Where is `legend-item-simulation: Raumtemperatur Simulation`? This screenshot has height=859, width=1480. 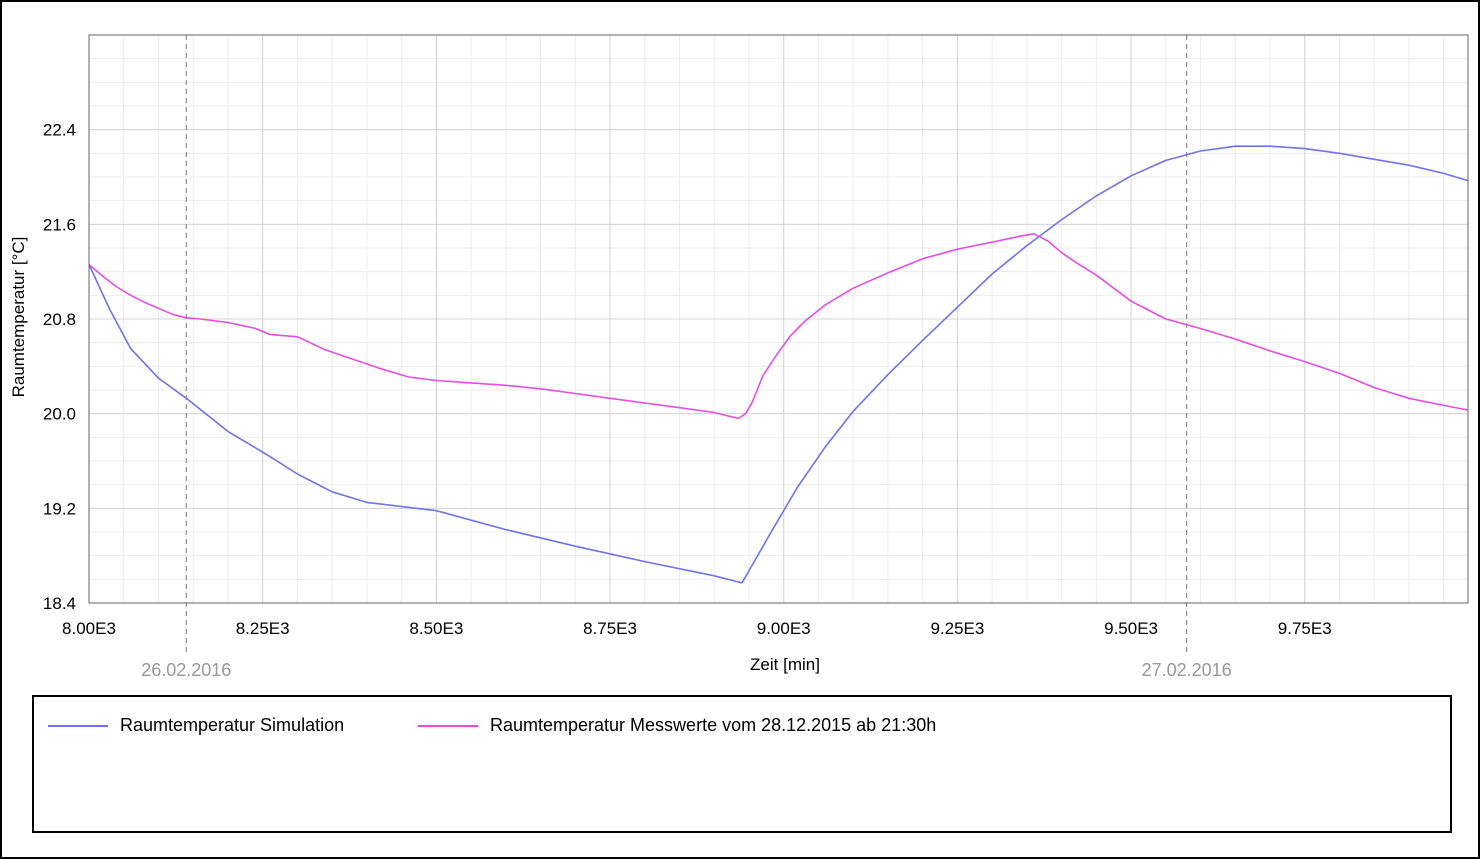
legend-item-simulation: Raumtemperatur Simulation is located at coordinates (196, 725).